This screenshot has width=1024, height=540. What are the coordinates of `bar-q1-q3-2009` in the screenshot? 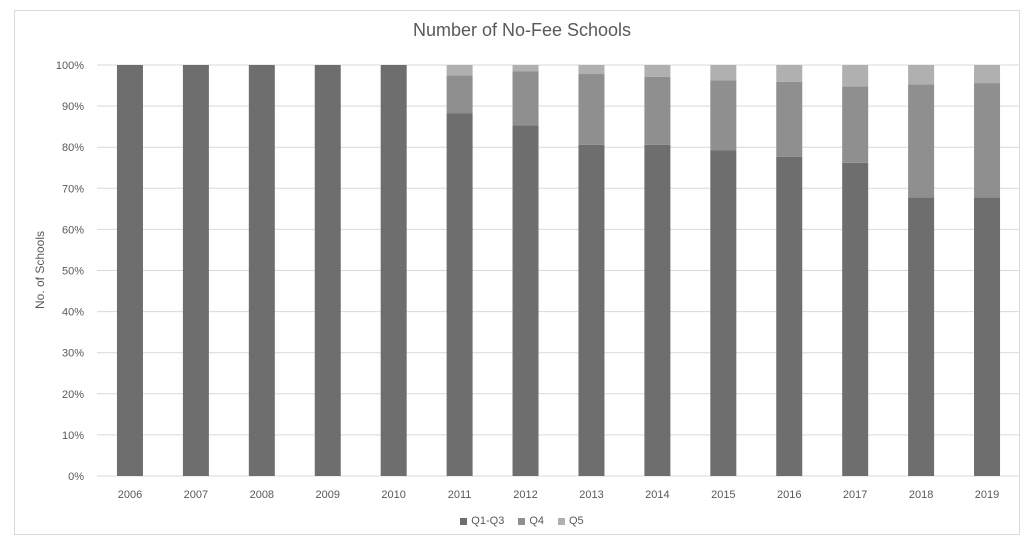 It's located at (327, 270).